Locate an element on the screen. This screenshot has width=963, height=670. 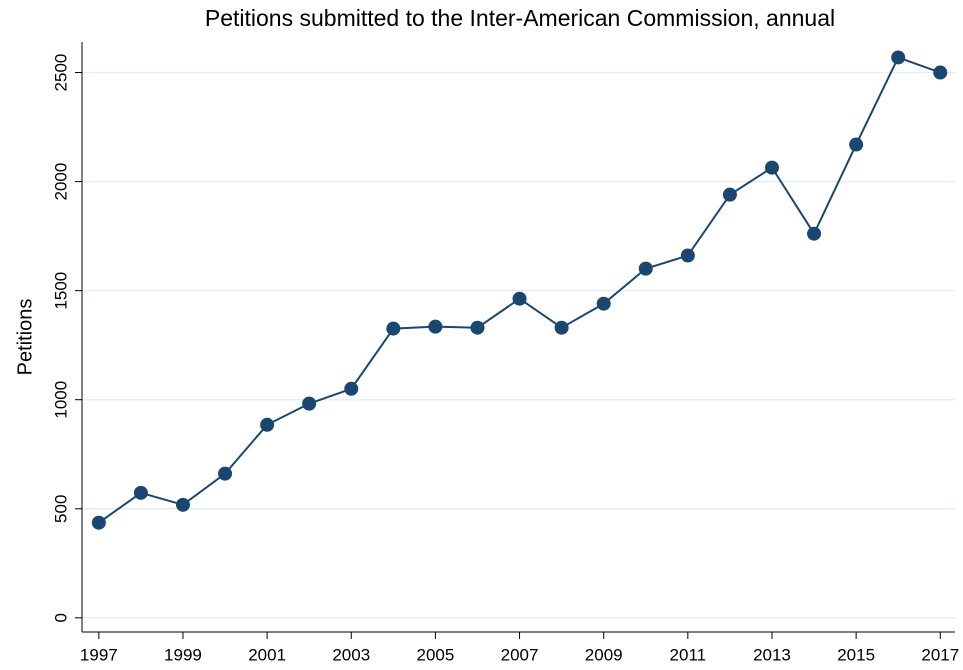
x-tick-label: 2011 is located at coordinates (688, 654).